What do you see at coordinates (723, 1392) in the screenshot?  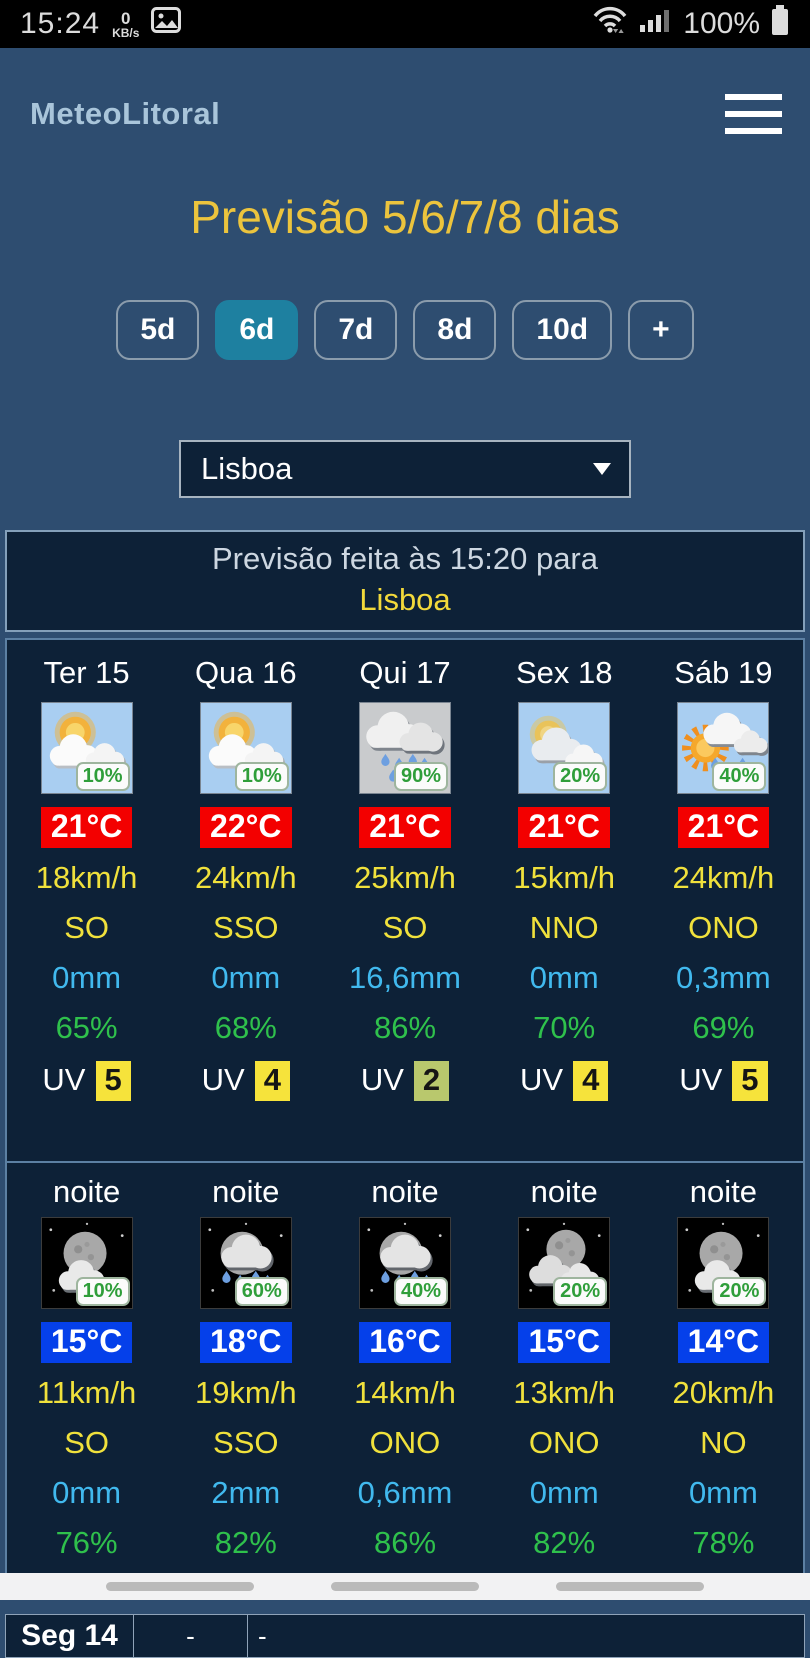 I see `wind-speed: 20km/h` at bounding box center [723, 1392].